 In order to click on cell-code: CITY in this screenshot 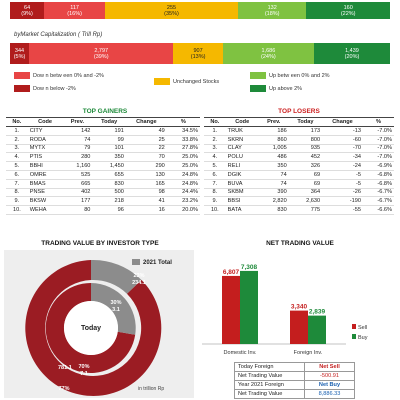, I will do `click(45, 131)`.